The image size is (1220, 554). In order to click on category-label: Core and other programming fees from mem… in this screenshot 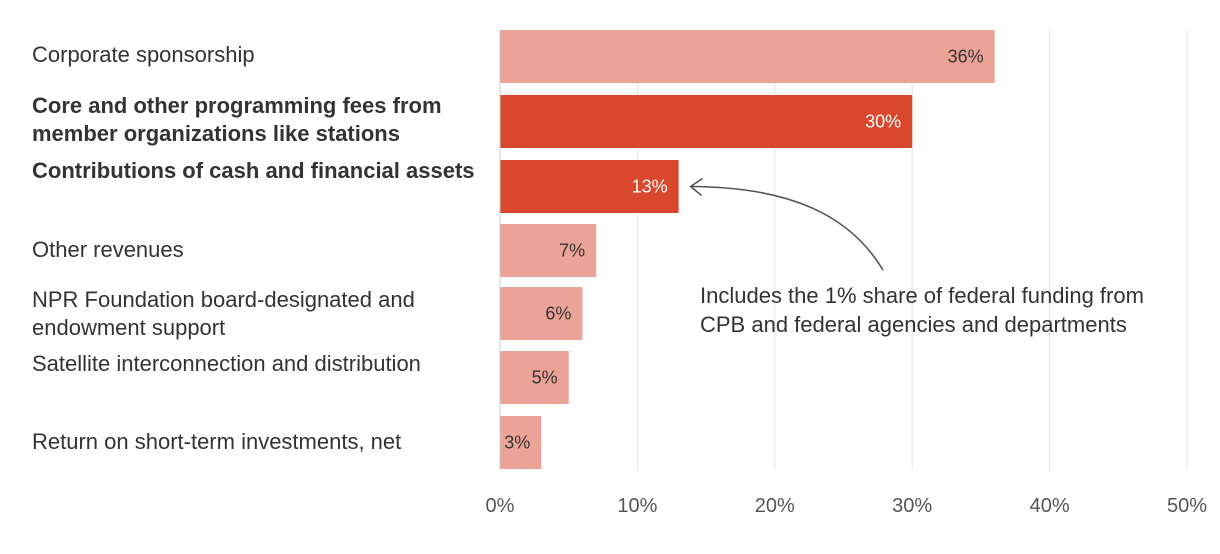, I will do `click(237, 119)`.